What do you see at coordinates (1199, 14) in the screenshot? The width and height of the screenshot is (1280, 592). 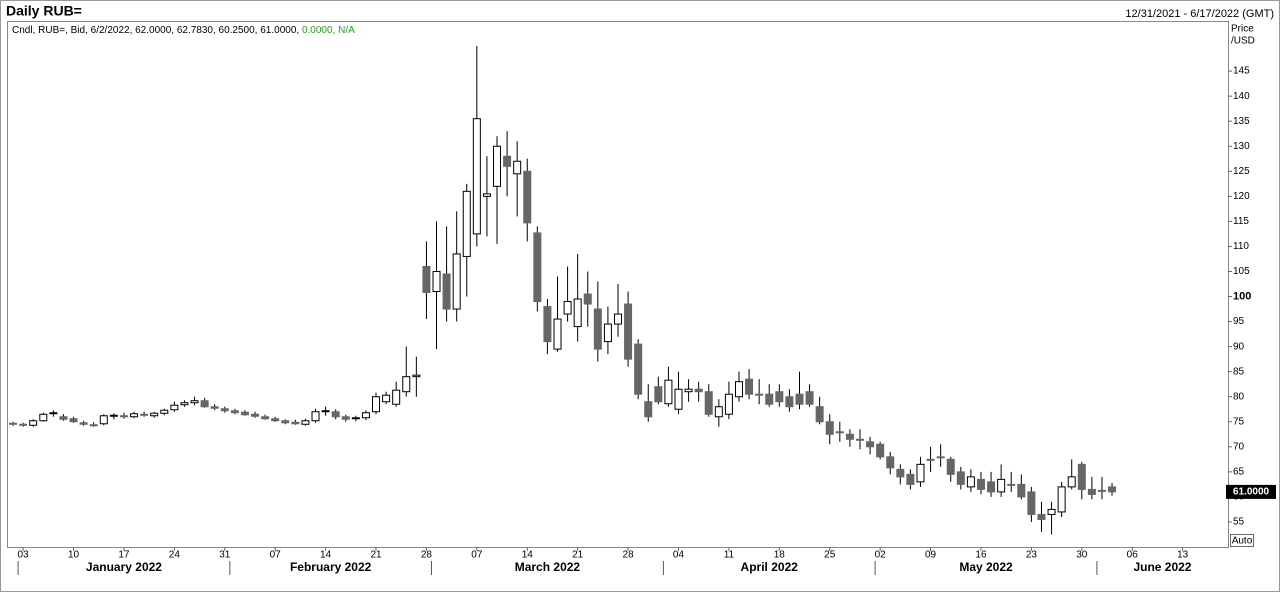 I see `date-range: 12/31/2021 - 6/17/2022 (GMT)` at bounding box center [1199, 14].